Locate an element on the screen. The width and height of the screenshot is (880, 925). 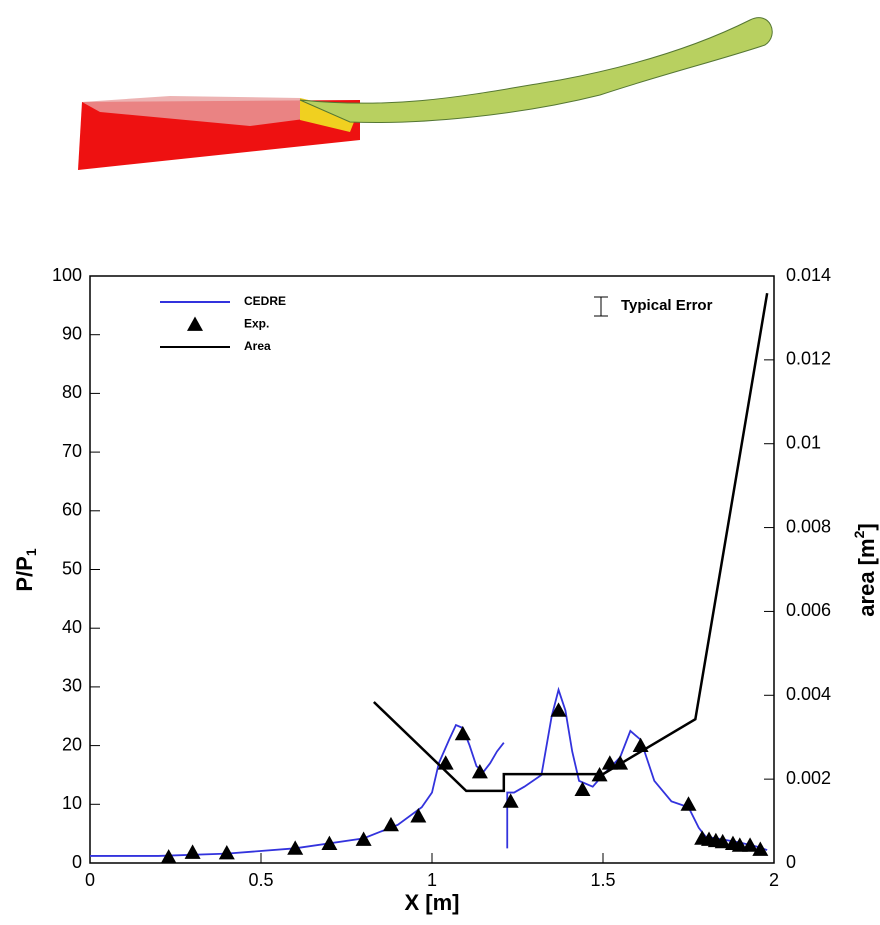
legend-label: Area is located at coordinates (257, 346).